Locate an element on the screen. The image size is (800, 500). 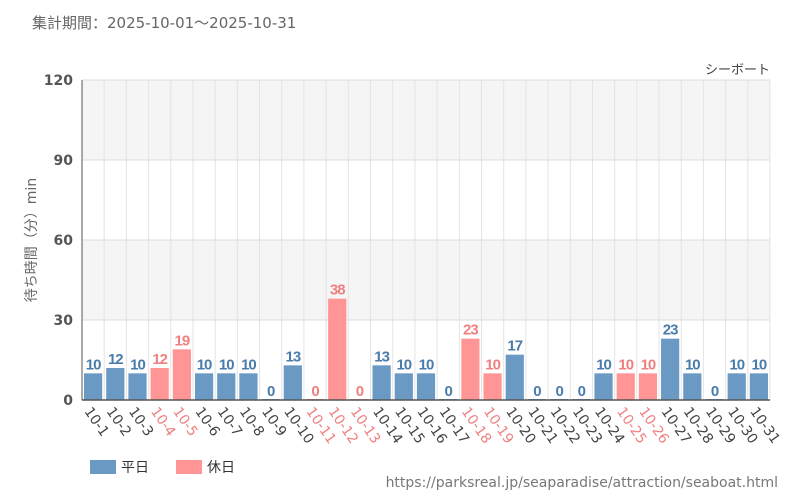
period-label: 集計期間：2025-10-01～2025-10-31 is located at coordinates (164, 23).